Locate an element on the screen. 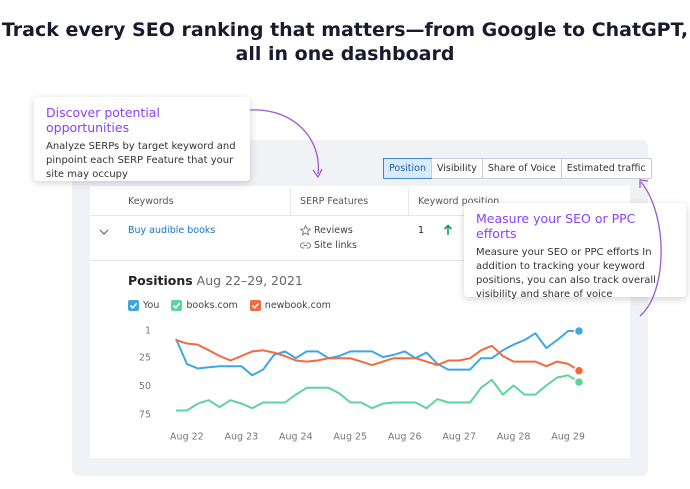  legend-label: You is located at coordinates (151, 305).